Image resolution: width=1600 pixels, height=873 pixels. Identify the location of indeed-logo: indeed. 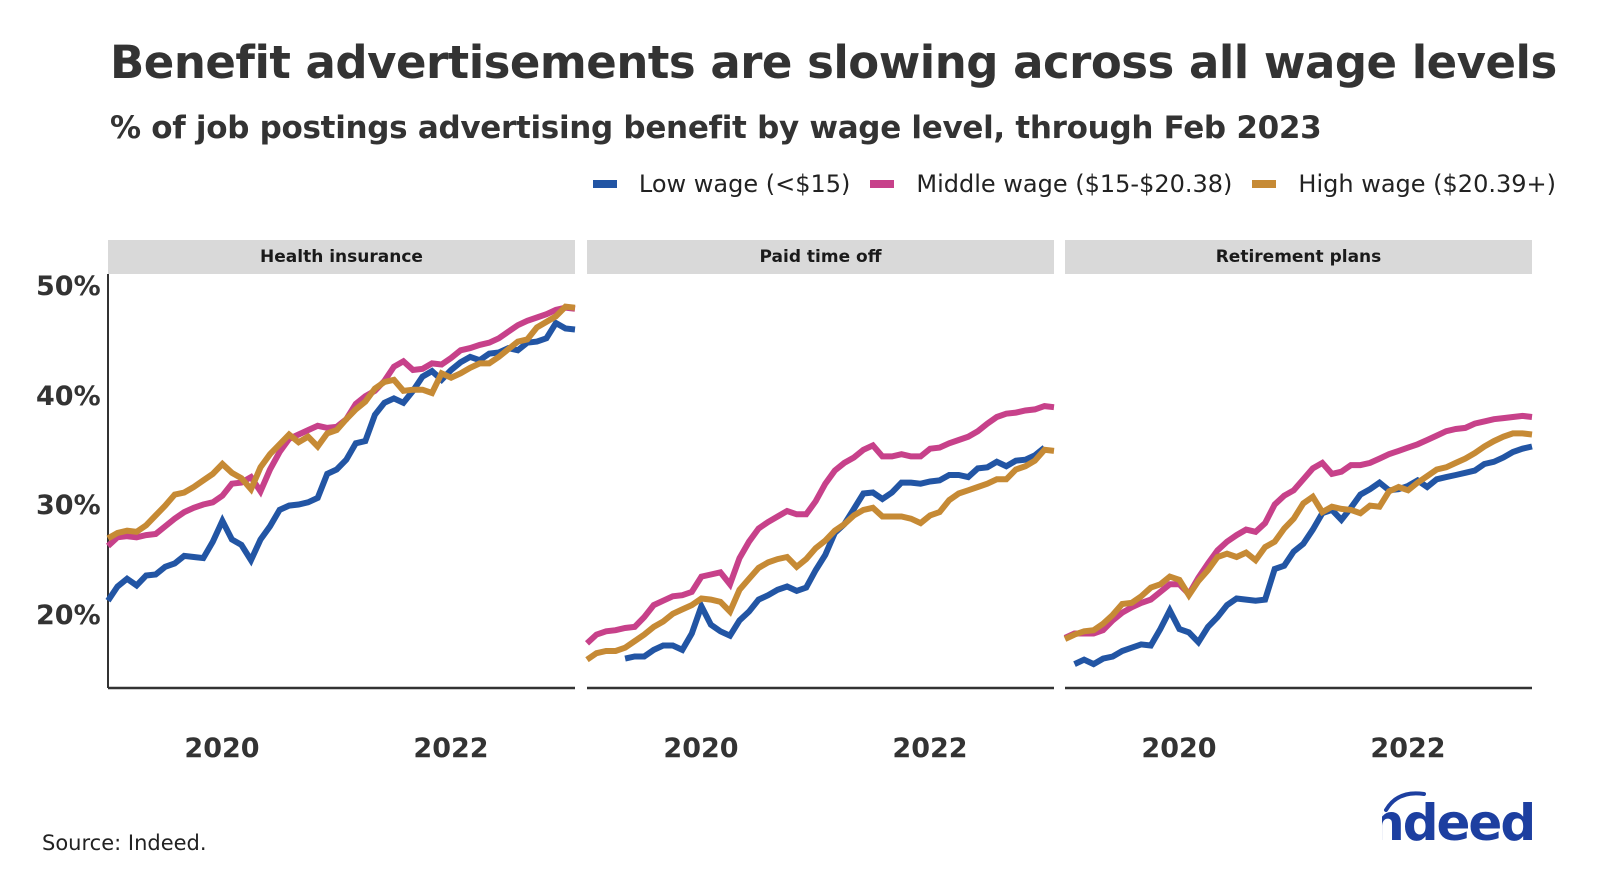
(1459, 820).